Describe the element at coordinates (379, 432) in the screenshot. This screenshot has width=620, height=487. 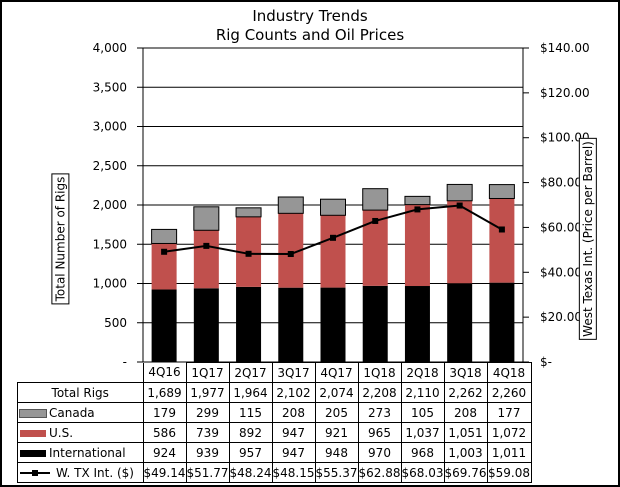
I see `table-cell: 965` at that location.